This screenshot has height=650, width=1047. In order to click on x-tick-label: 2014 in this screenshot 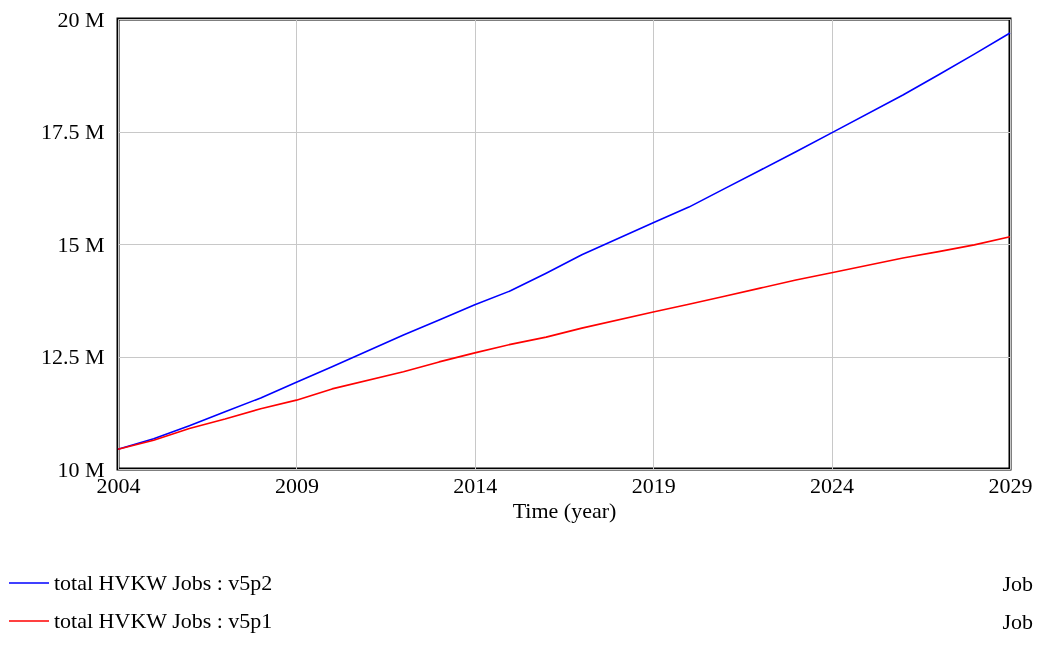, I will do `click(475, 485)`.